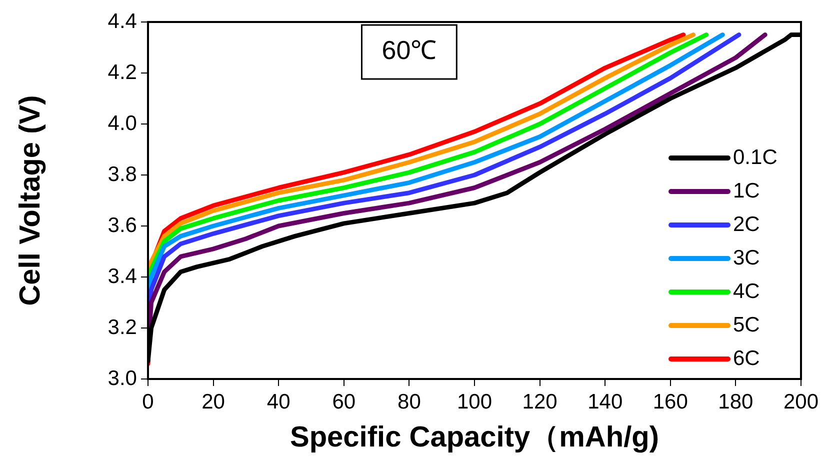 This screenshot has height=470, width=827. Describe the element at coordinates (122, 174) in the screenshot. I see `y-tick-label: 3.8` at that location.